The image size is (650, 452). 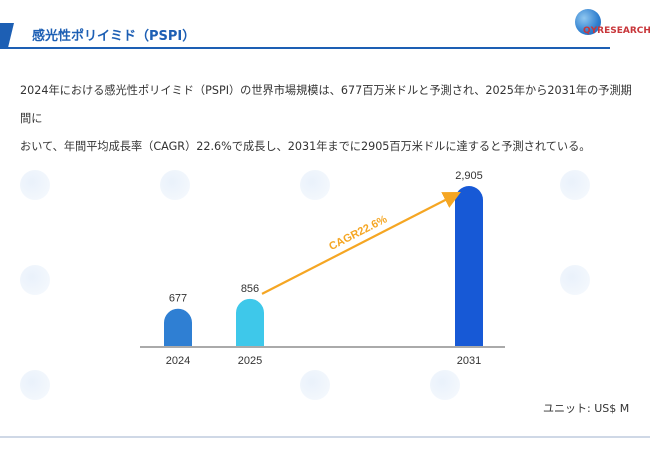 I want to click on data-label-2031: 2,905, so click(x=469, y=176).